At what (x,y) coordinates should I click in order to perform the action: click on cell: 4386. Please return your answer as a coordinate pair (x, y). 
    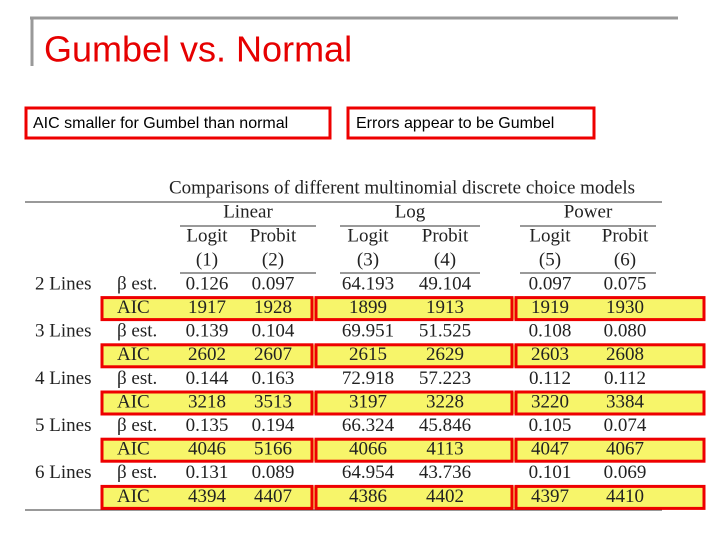
    Looking at the image, I should click on (368, 496).